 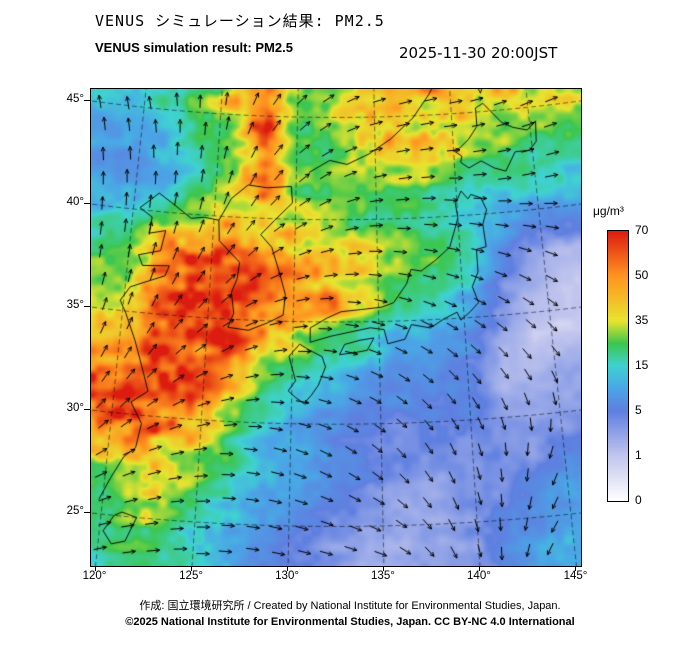 What do you see at coordinates (75, 408) in the screenshot?
I see `lat-tick-label: 30°` at bounding box center [75, 408].